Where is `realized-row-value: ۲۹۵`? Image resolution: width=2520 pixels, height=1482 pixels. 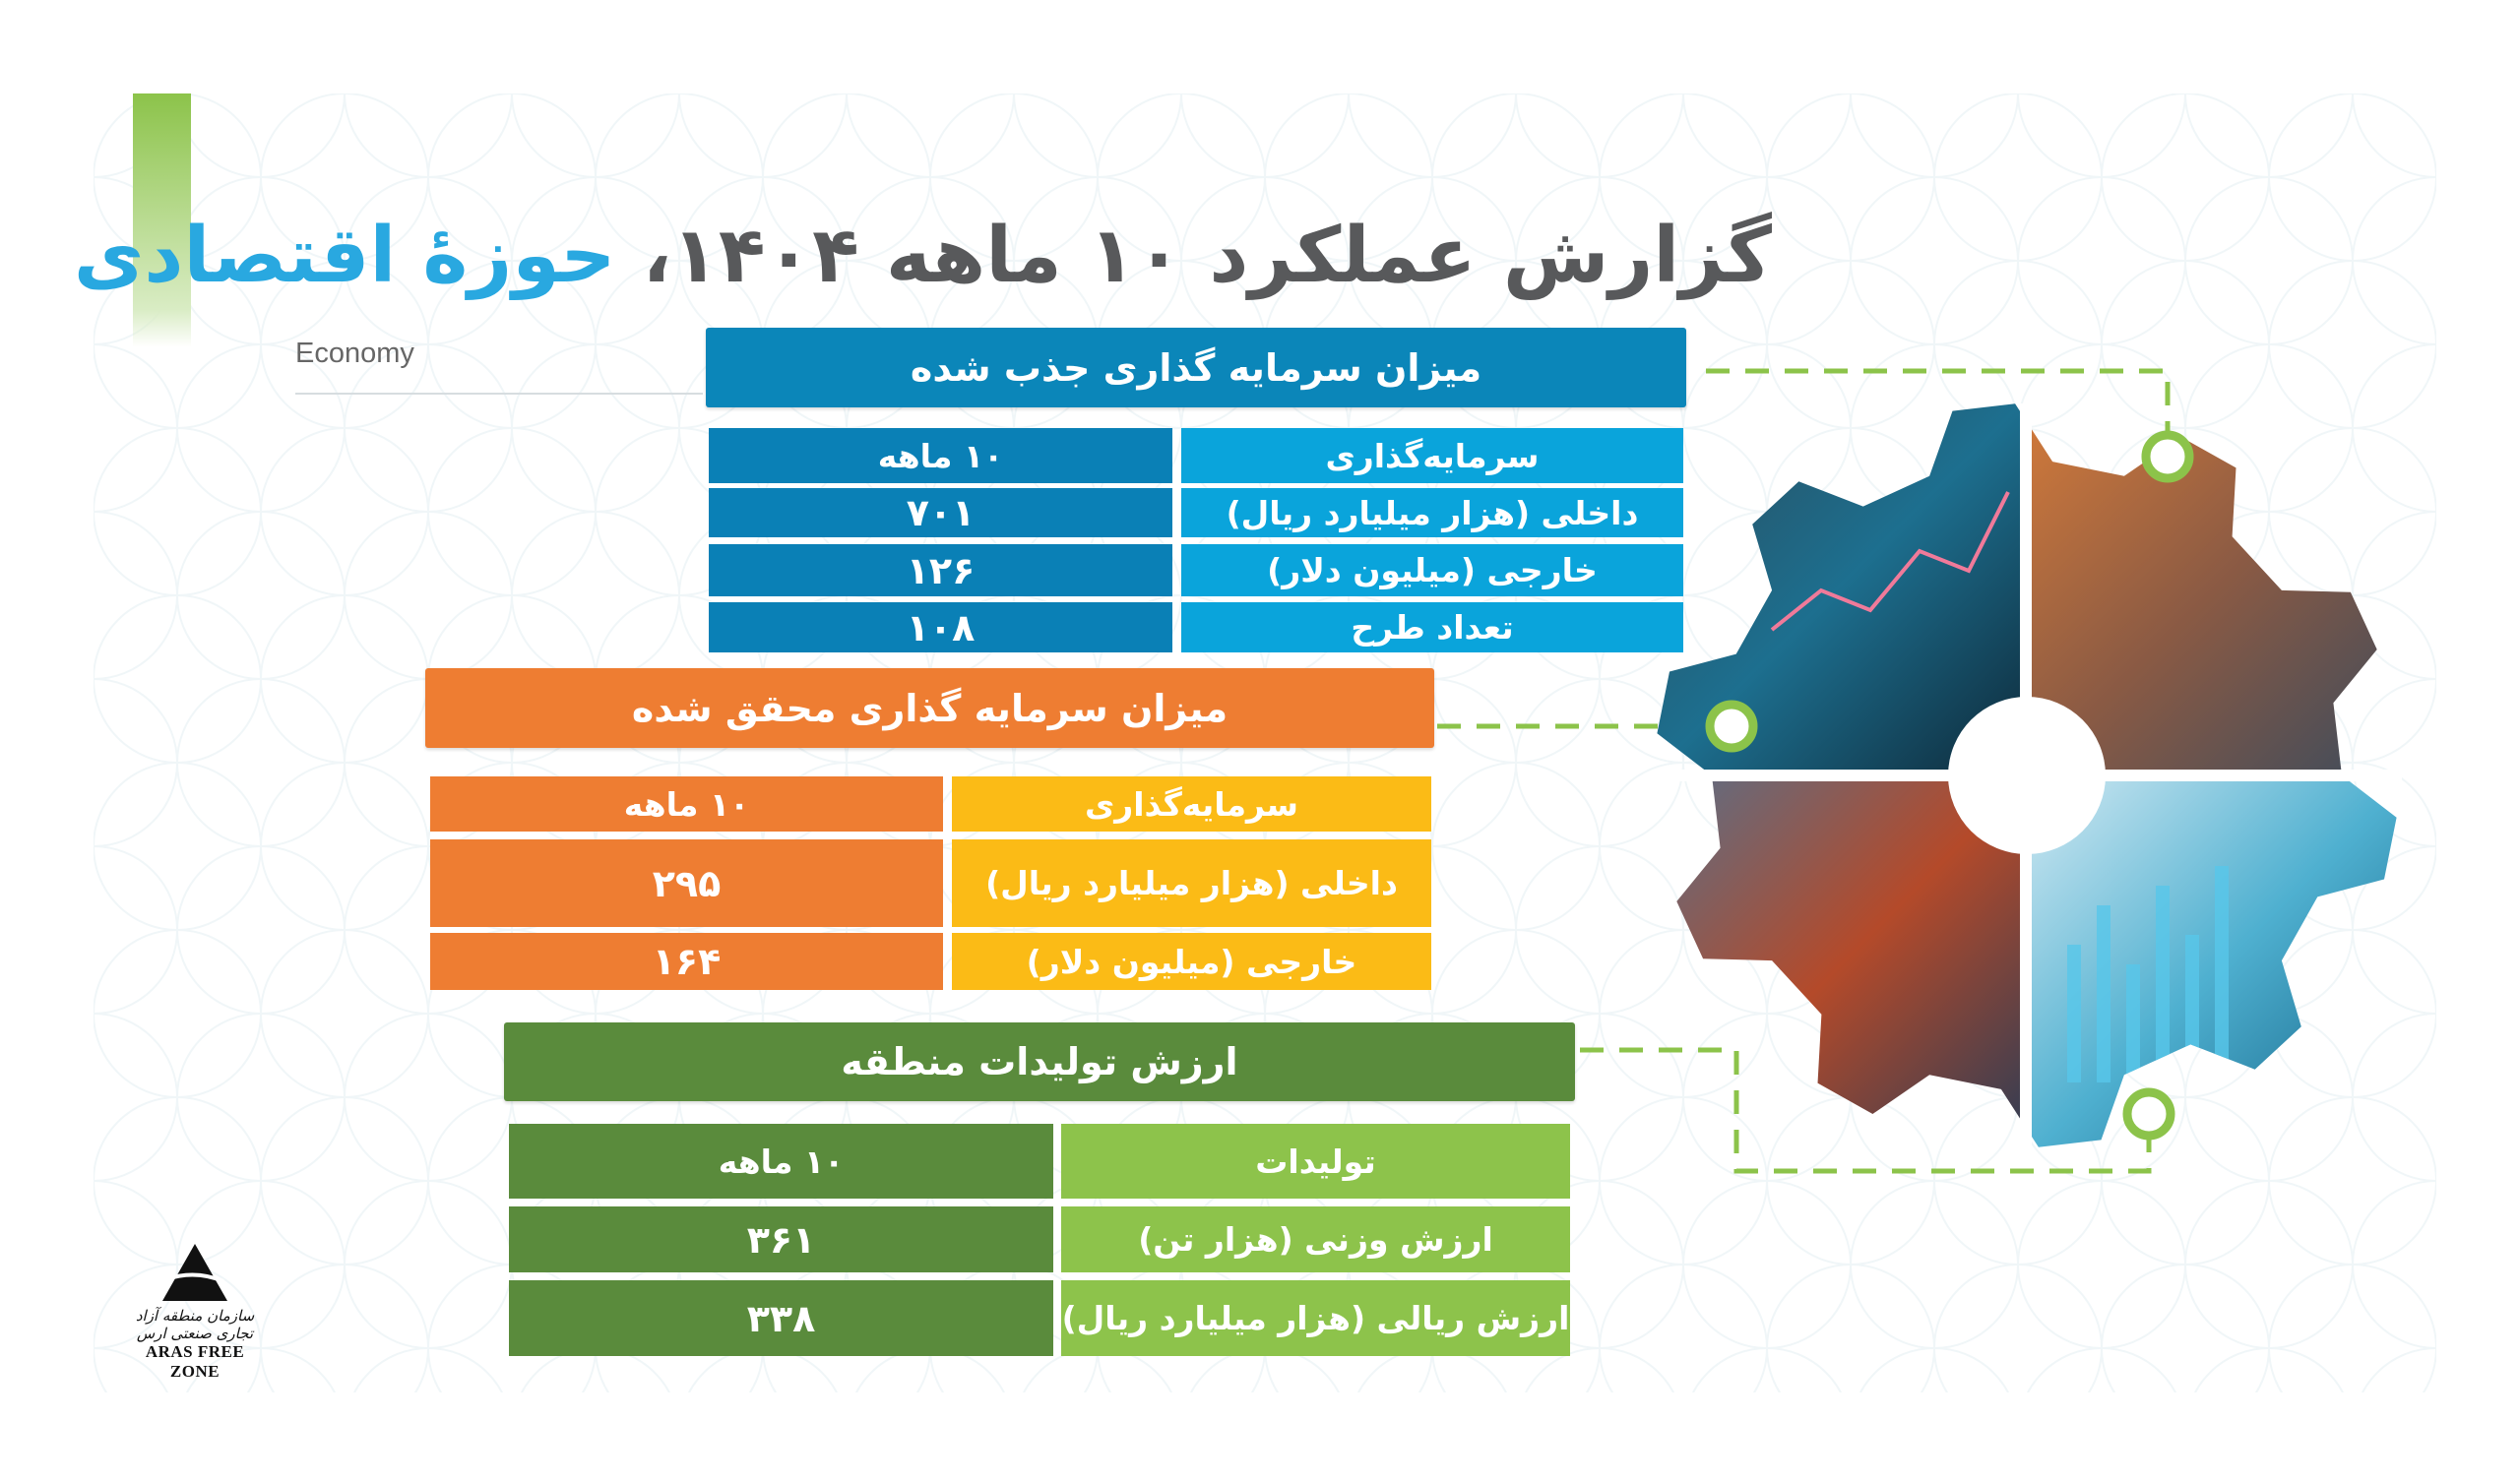
realized-row-value: ۲۹۵ is located at coordinates (686, 883).